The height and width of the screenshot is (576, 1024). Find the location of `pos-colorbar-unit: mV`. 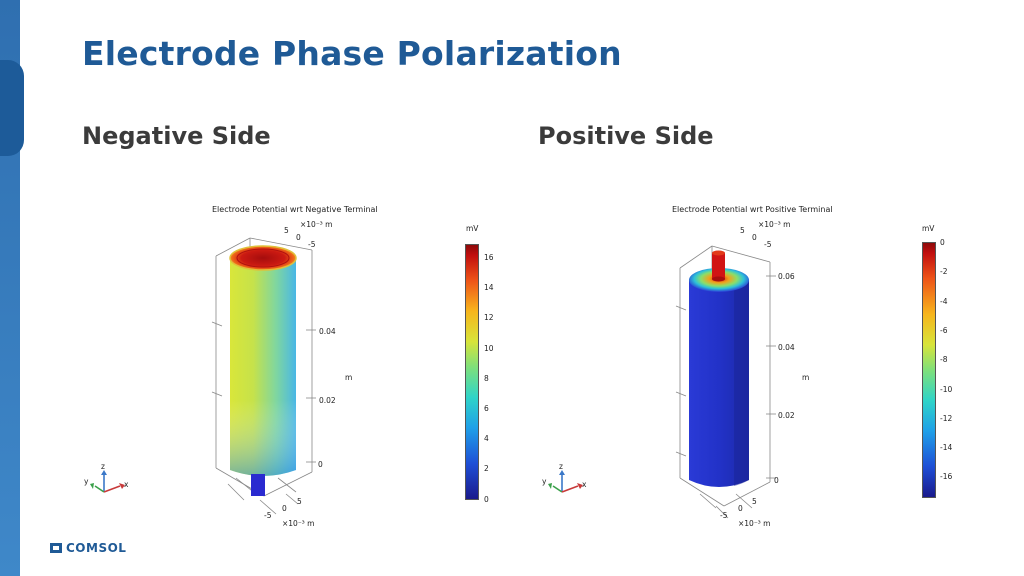

pos-colorbar-unit: mV is located at coordinates (928, 228).